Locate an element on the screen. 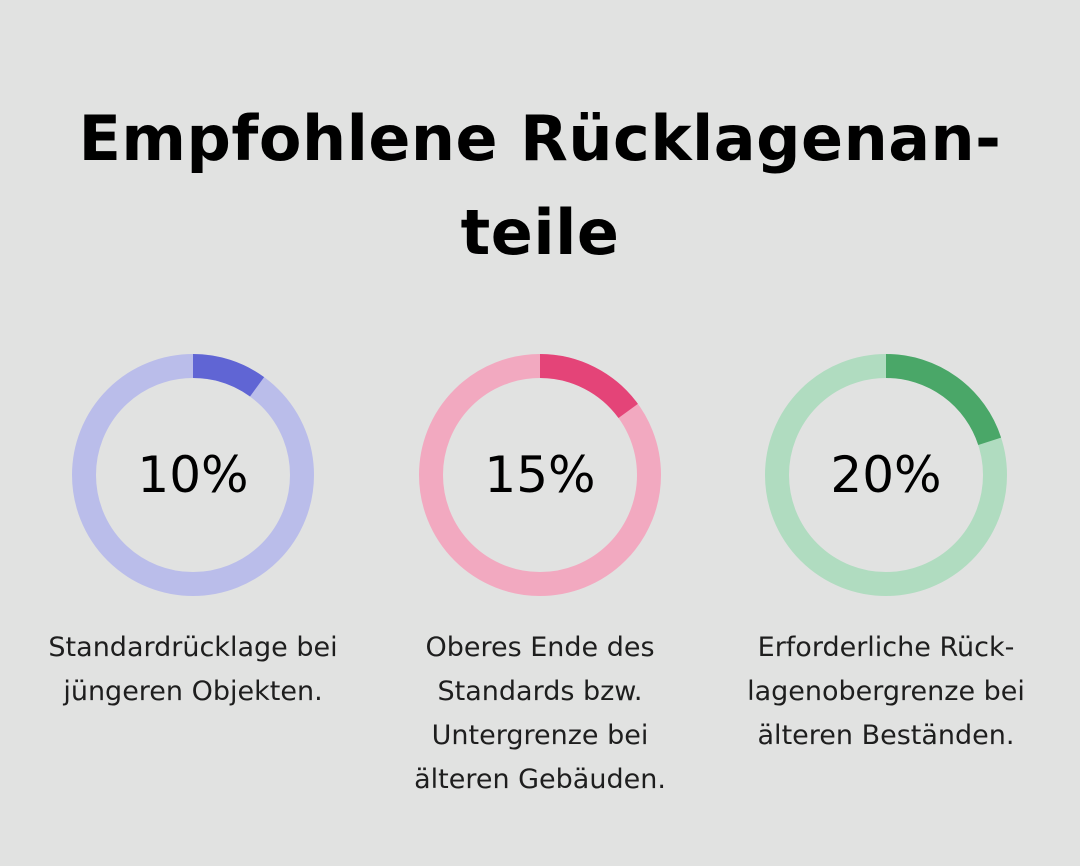  description-2-line-3: Untergrenze bei is located at coordinates (540, 735).